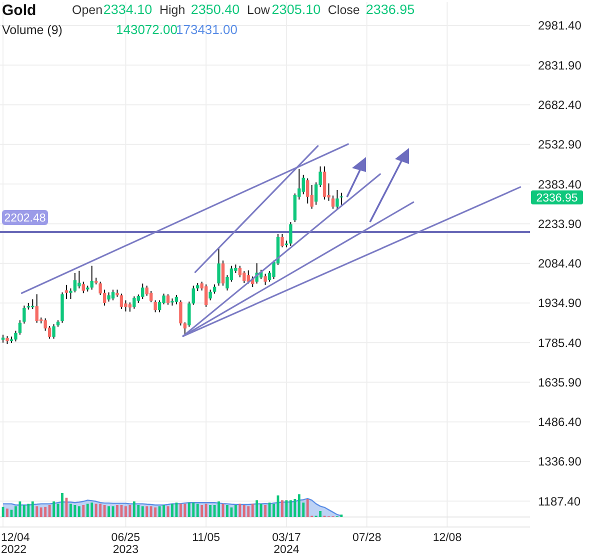  Describe the element at coordinates (447, 538) in the screenshot. I see `x-tick-label: 12/08` at that location.